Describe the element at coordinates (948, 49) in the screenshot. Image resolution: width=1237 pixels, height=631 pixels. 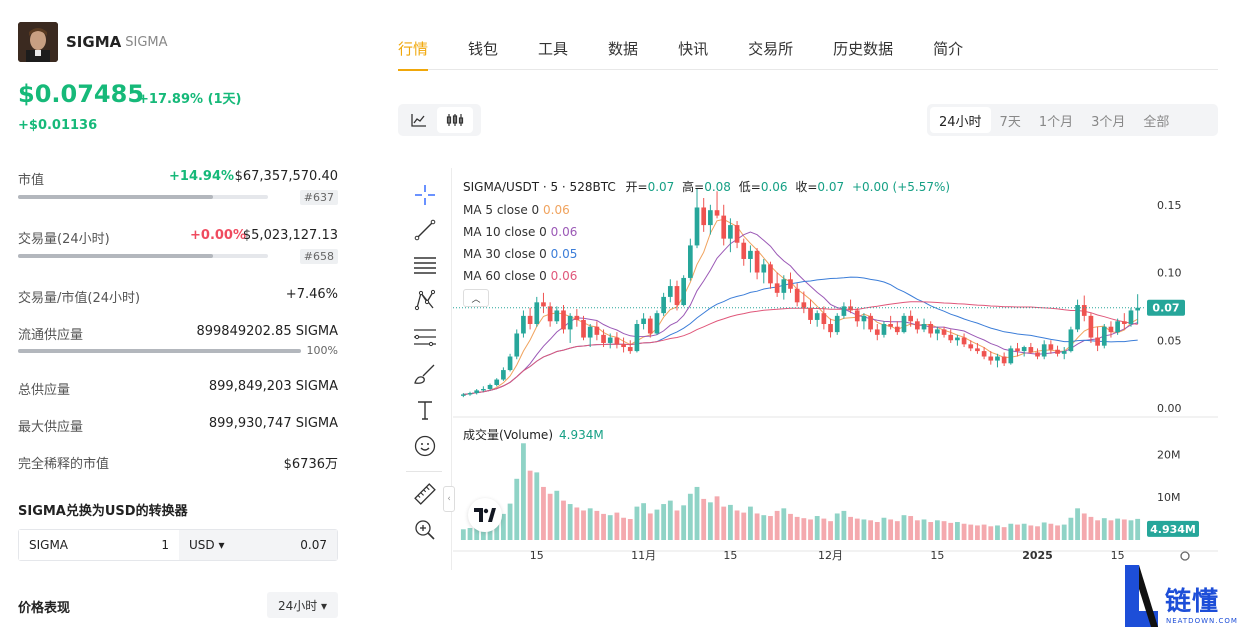
I see `tab-intro: 简介` at that location.